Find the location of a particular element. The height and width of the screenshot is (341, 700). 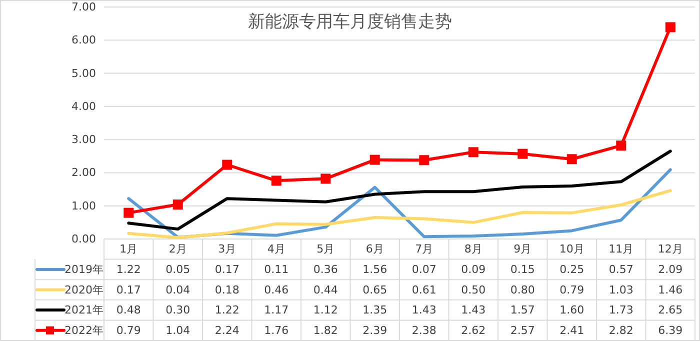

data-label: 2.57 is located at coordinates (522, 330).